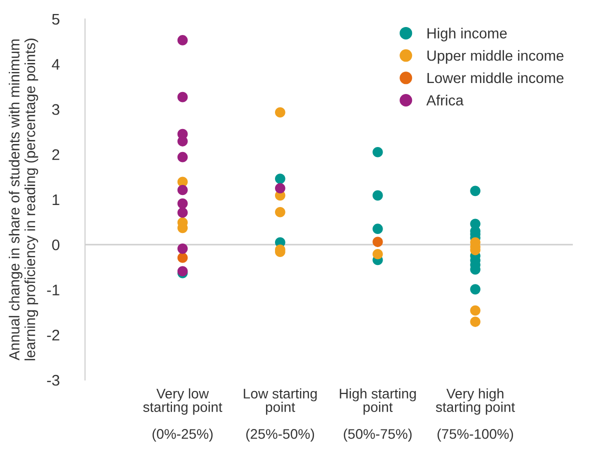  What do you see at coordinates (23, 199) in the screenshot?
I see `y-axis-title: Annual change in share of students with minimum learning proficiency in reading (percentage points)` at bounding box center [23, 199].